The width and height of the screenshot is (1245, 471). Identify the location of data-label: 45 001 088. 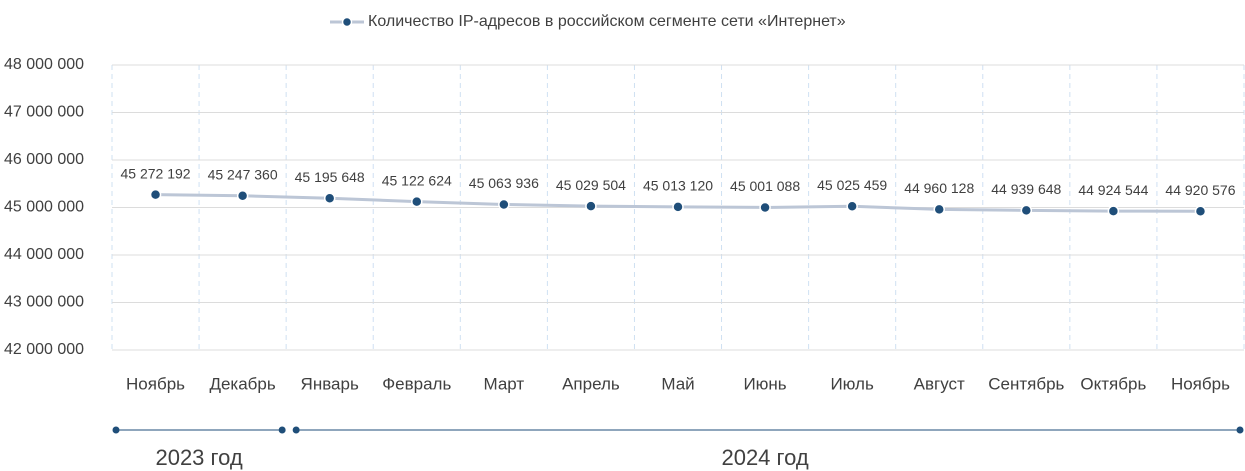
(765, 186).